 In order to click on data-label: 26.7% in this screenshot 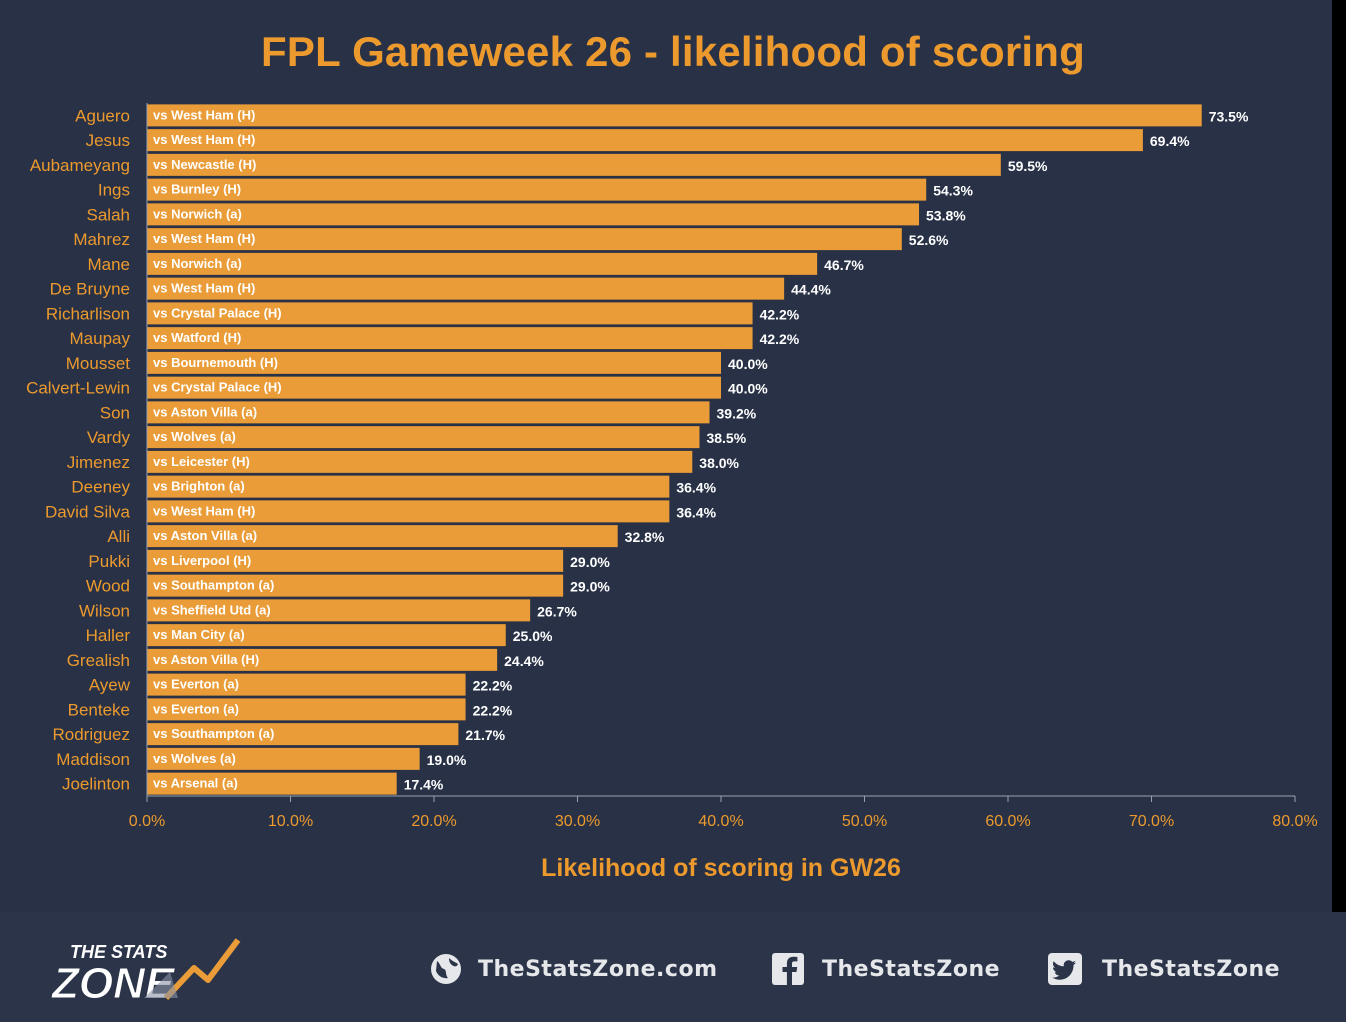, I will do `click(557, 611)`.